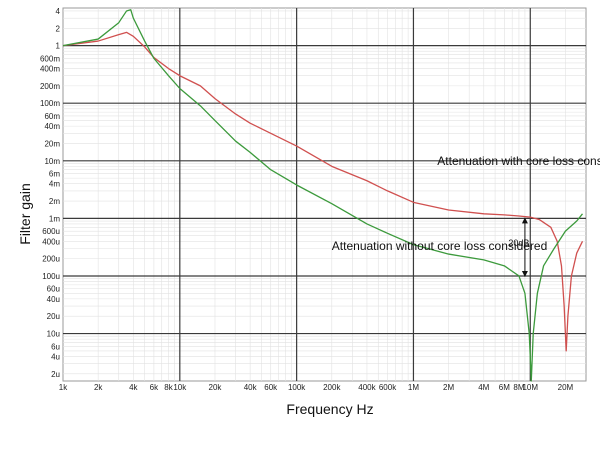  Describe the element at coordinates (55, 346) in the screenshot. I see `y-tick-label: 6u` at that location.